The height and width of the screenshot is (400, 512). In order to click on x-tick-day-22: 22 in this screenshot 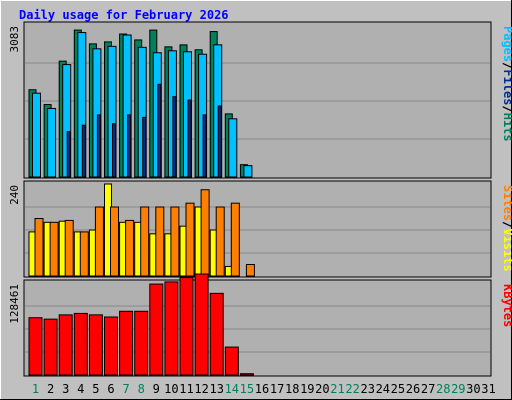, I will do `click(352, 389)`.